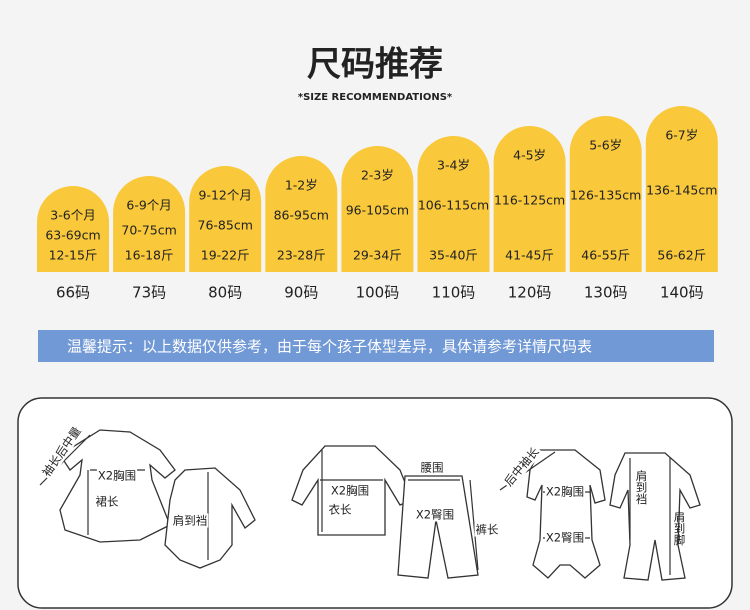 The height and width of the screenshot is (610, 750). I want to click on weight: 56-62斤, so click(681, 255).